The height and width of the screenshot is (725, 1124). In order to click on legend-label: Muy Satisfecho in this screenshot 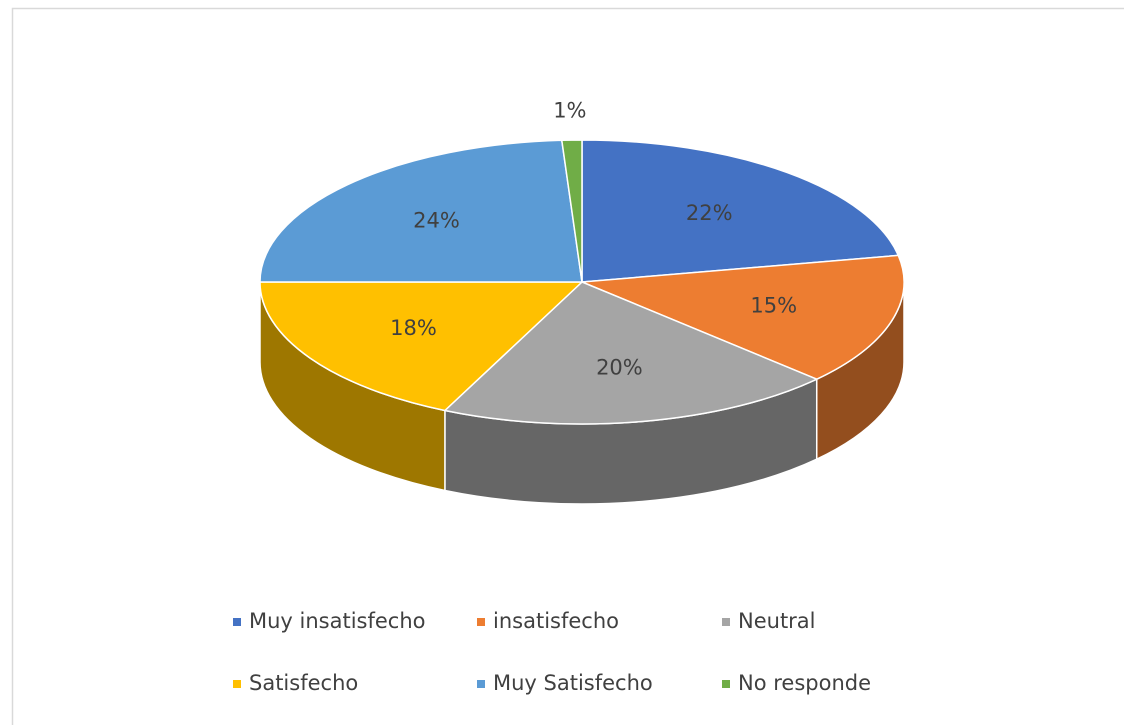, I will do `click(573, 683)`.